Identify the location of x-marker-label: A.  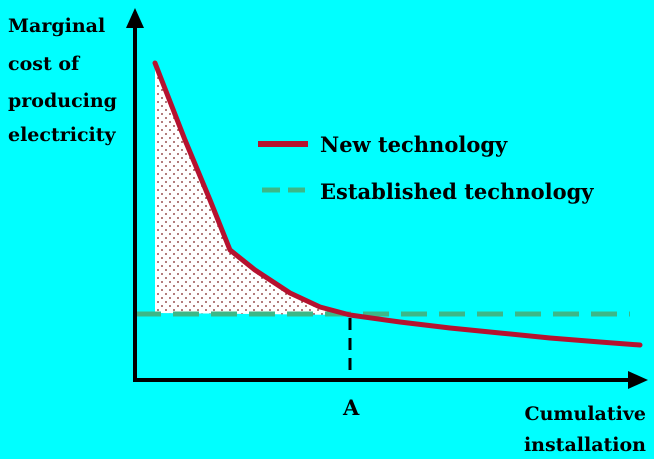
(351, 407).